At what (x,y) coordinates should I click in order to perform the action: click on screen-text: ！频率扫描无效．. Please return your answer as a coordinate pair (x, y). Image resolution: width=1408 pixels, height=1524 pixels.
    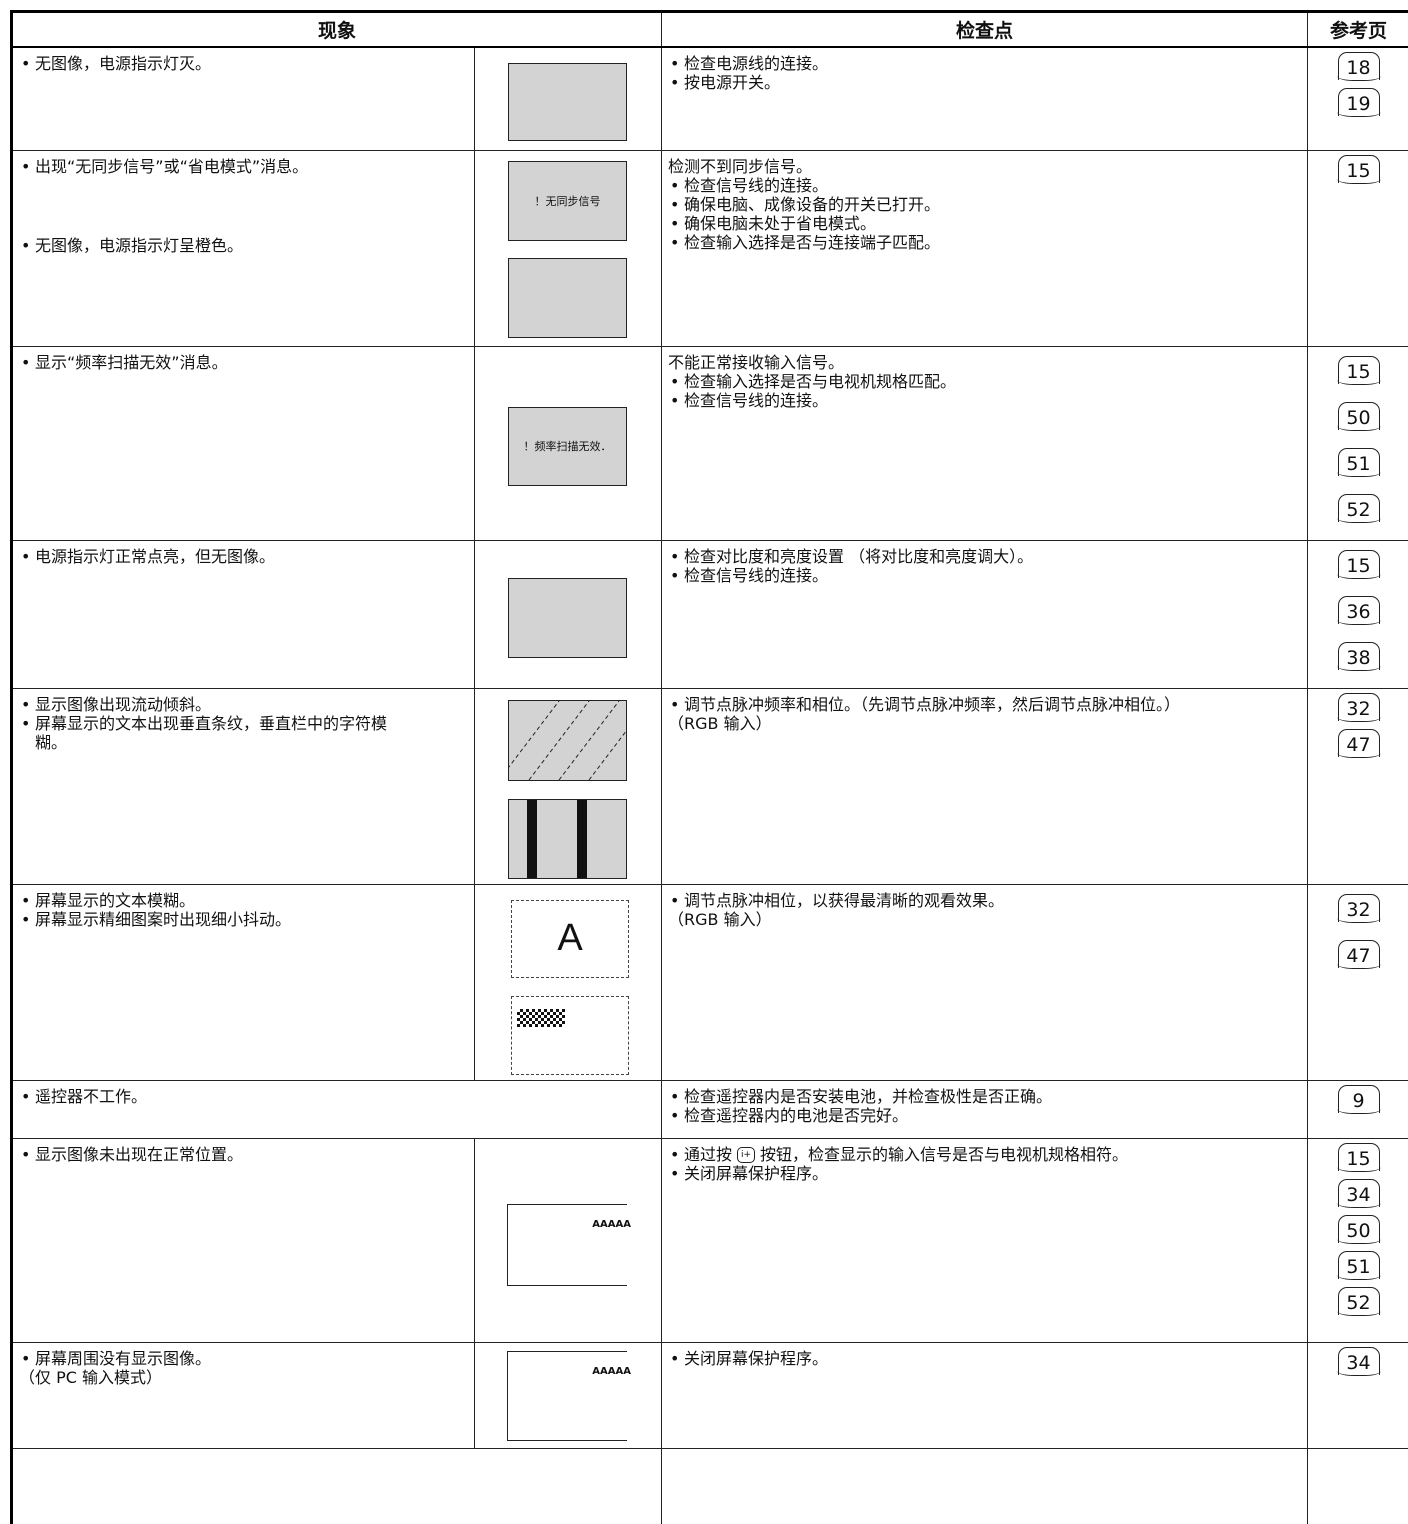
    Looking at the image, I should click on (567, 446).